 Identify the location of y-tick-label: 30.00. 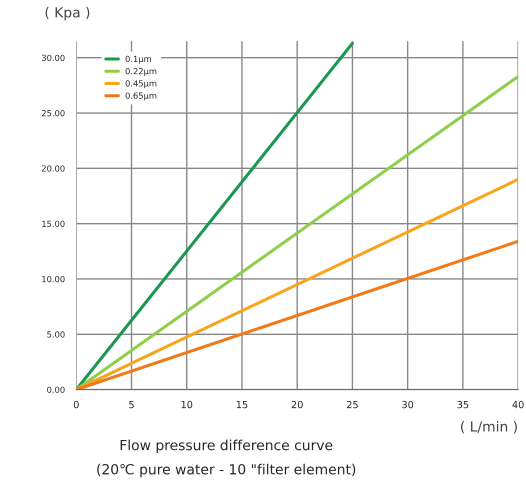
(53, 58).